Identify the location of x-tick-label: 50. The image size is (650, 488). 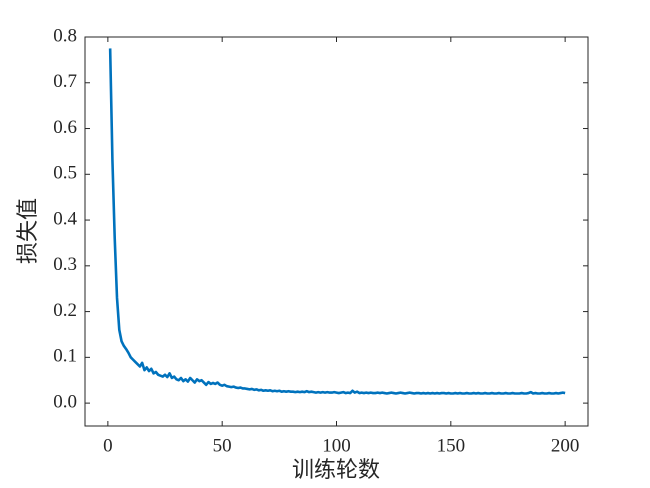
(222, 445).